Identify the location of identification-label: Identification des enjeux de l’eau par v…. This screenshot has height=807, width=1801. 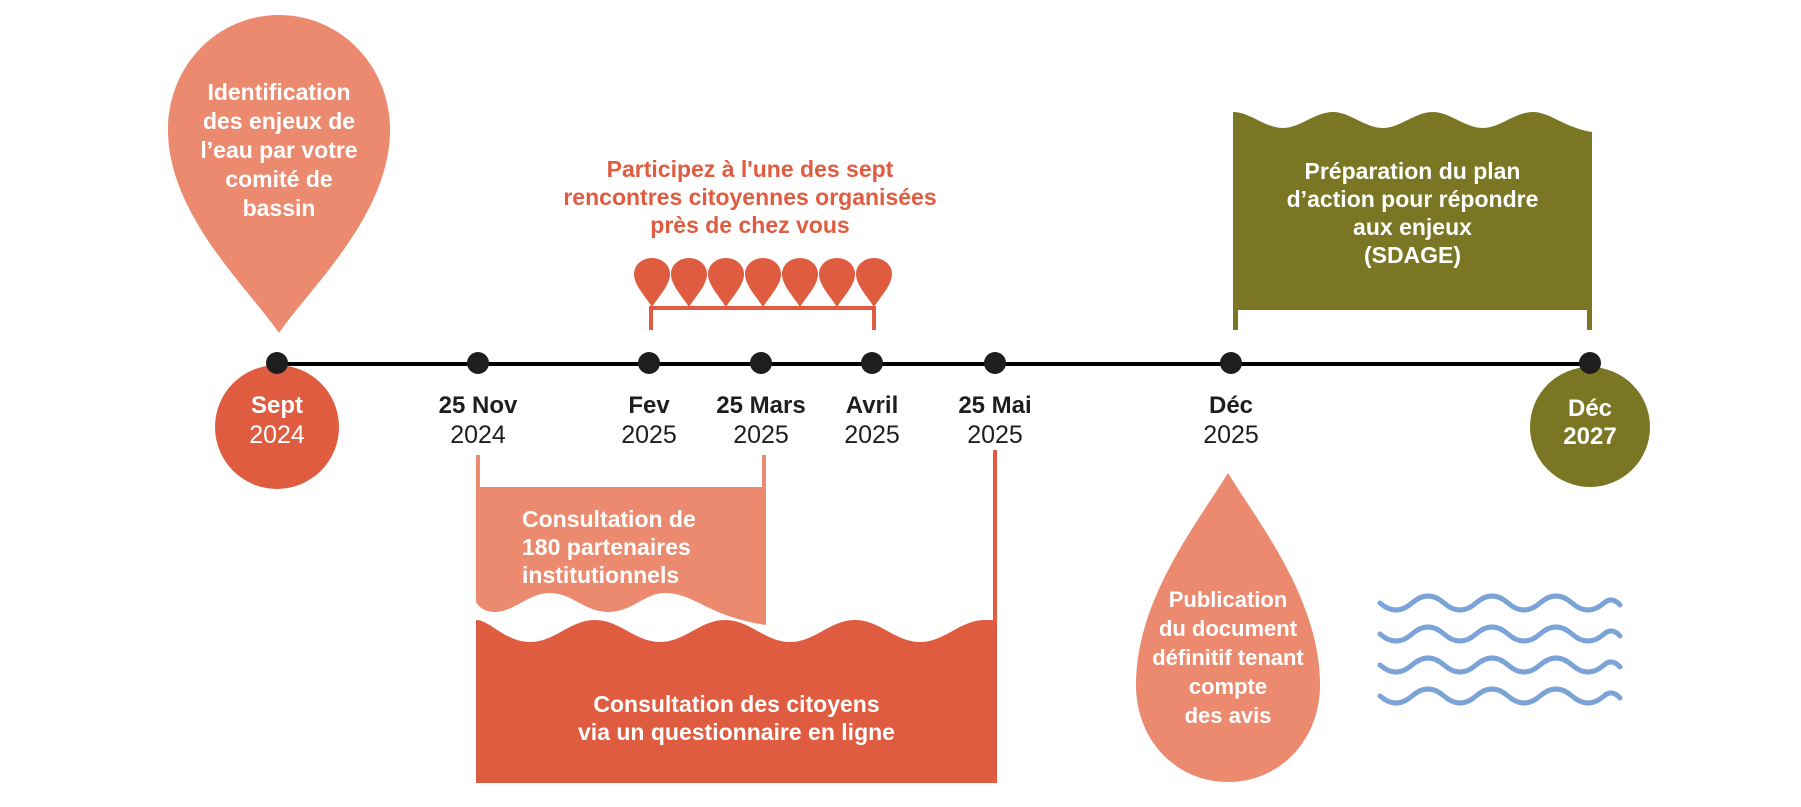
(279, 150).